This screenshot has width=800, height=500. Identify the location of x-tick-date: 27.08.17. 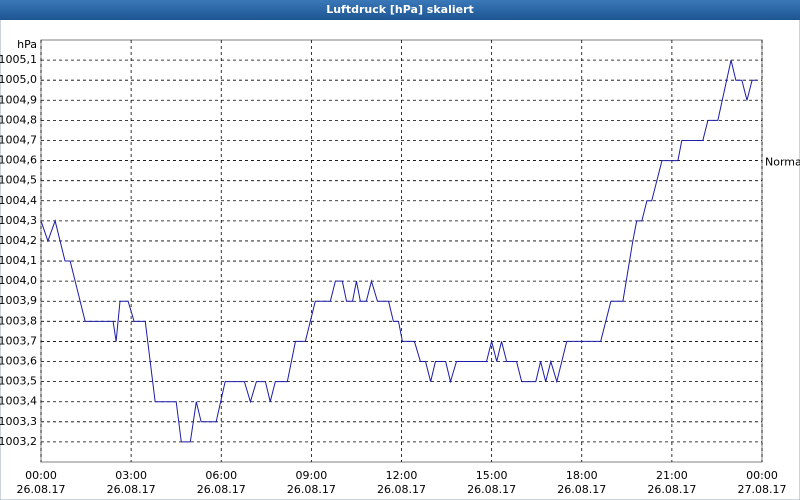
(762, 489).